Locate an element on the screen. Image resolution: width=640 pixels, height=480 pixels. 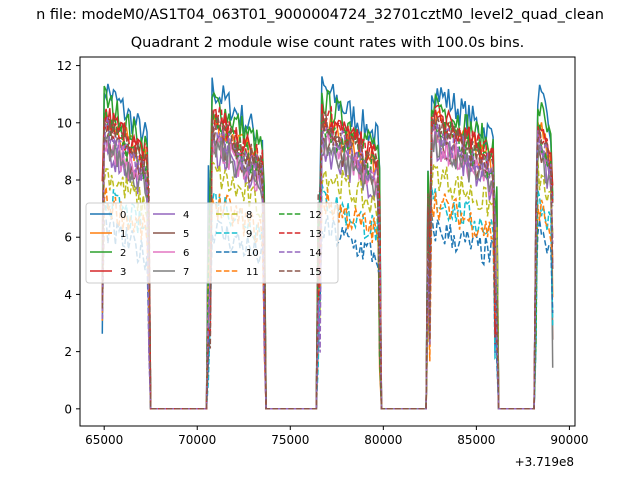
legend-label-13: 13 is located at coordinates (315, 234).